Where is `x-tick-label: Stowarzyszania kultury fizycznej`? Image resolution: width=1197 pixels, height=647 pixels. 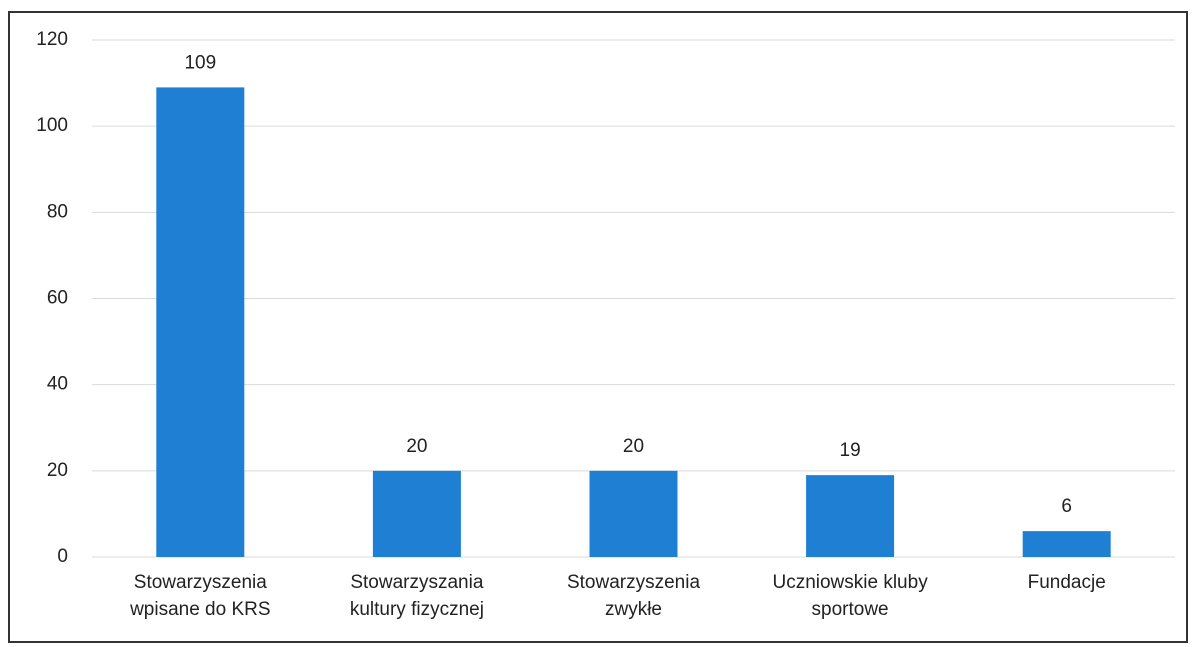 x-tick-label: Stowarzyszania kultury fizycznej is located at coordinates (416, 596).